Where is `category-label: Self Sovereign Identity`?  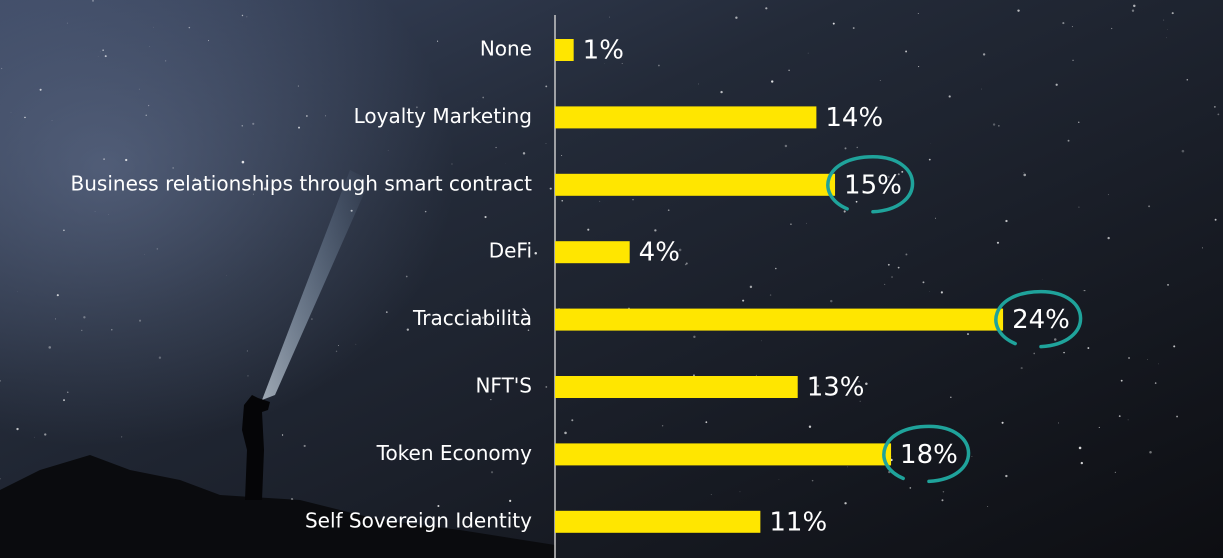
category-label: Self Sovereign Identity is located at coordinates (418, 520).